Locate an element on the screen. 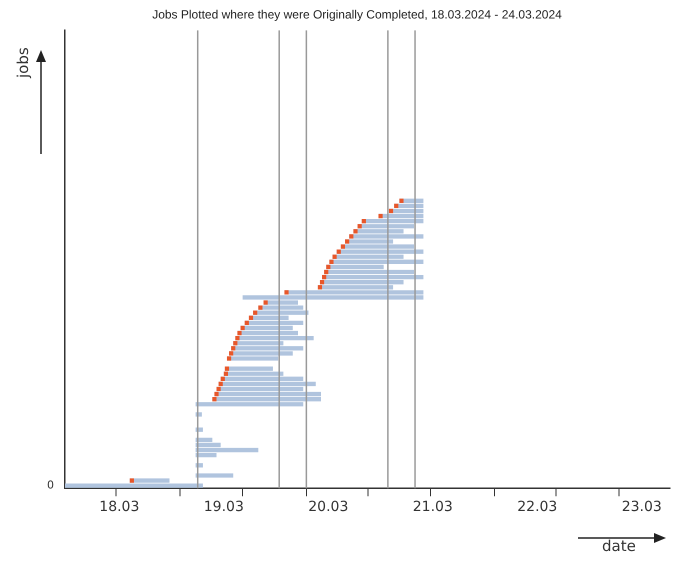  x-tick-label: 18.03 is located at coordinates (119, 507).